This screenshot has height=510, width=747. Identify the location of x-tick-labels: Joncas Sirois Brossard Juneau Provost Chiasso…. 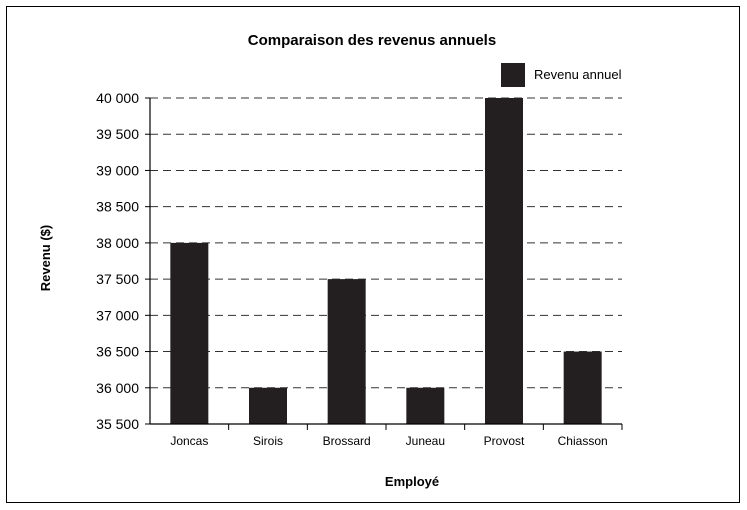
(388, 441).